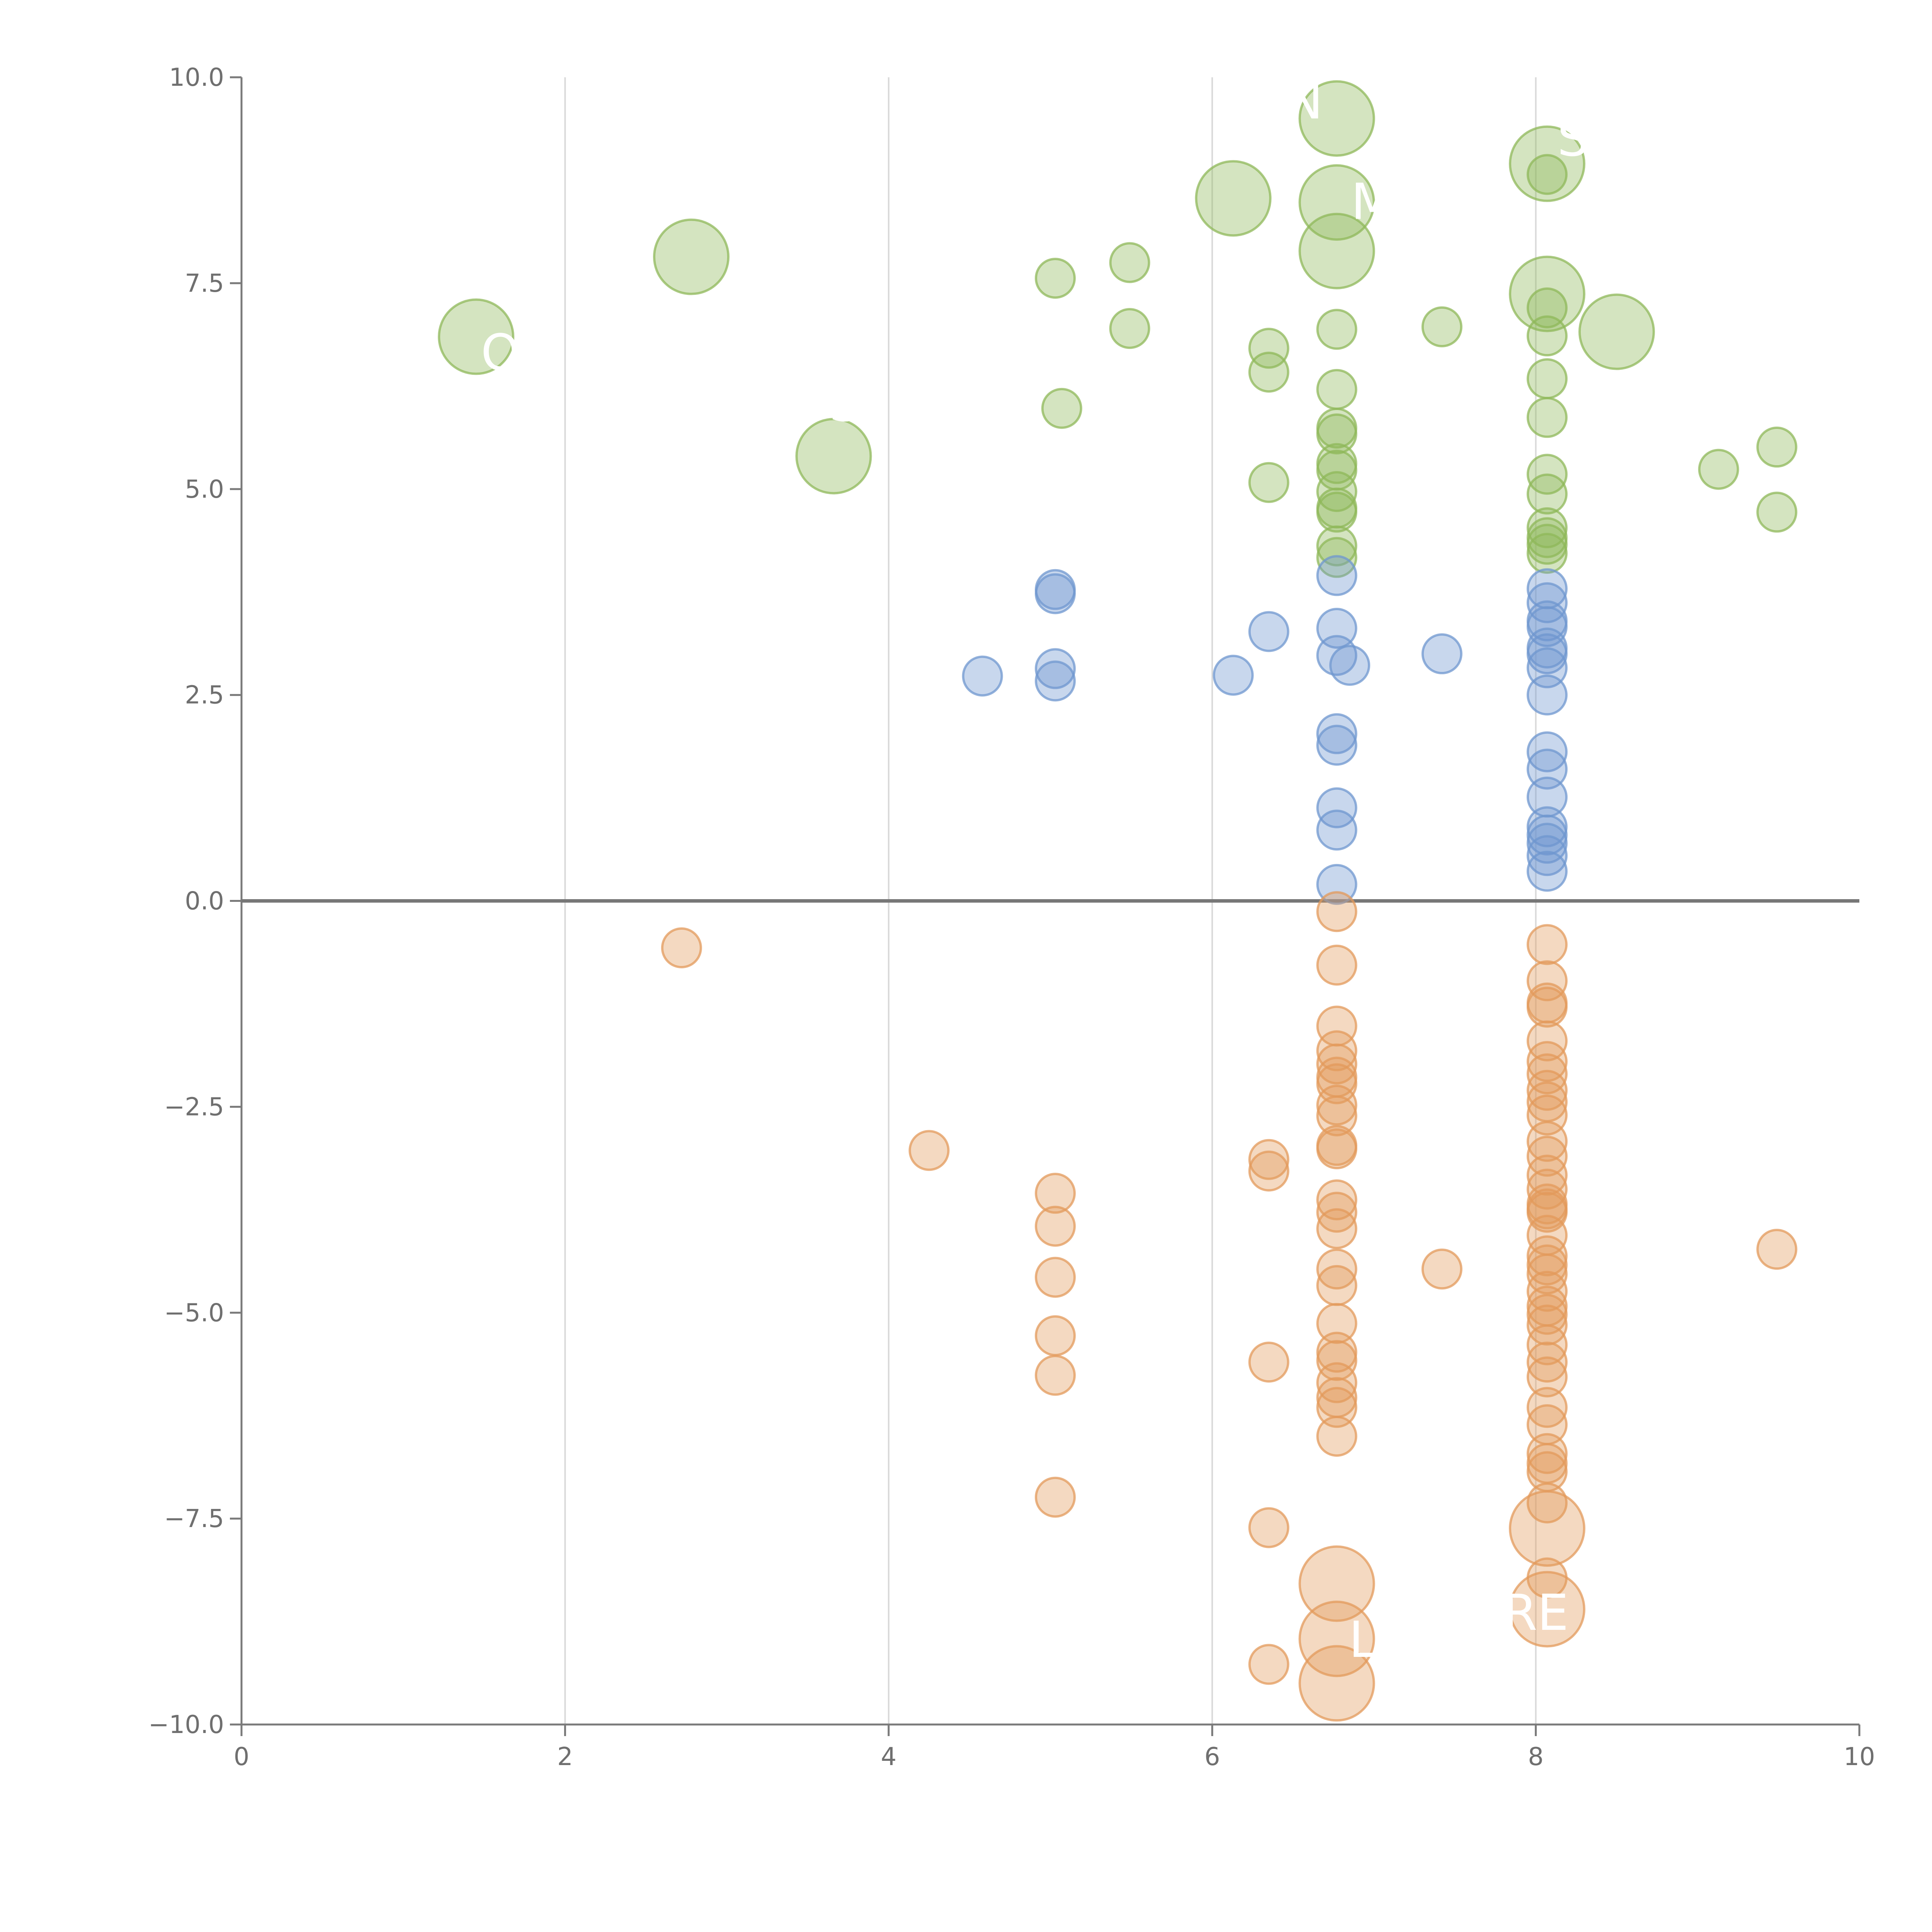 This screenshot has height=1932, width=1932. Describe the element at coordinates (205, 489) in the screenshot. I see `y-tick-label: 5.0` at that location.